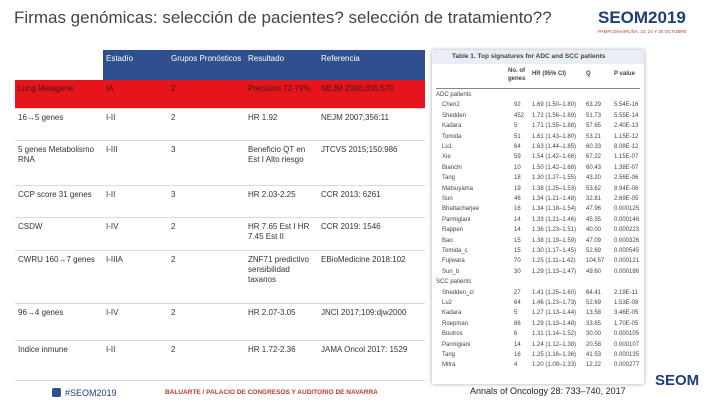  I want to click on table-cell: EBioMedicine 2018:102, so click(371, 277).